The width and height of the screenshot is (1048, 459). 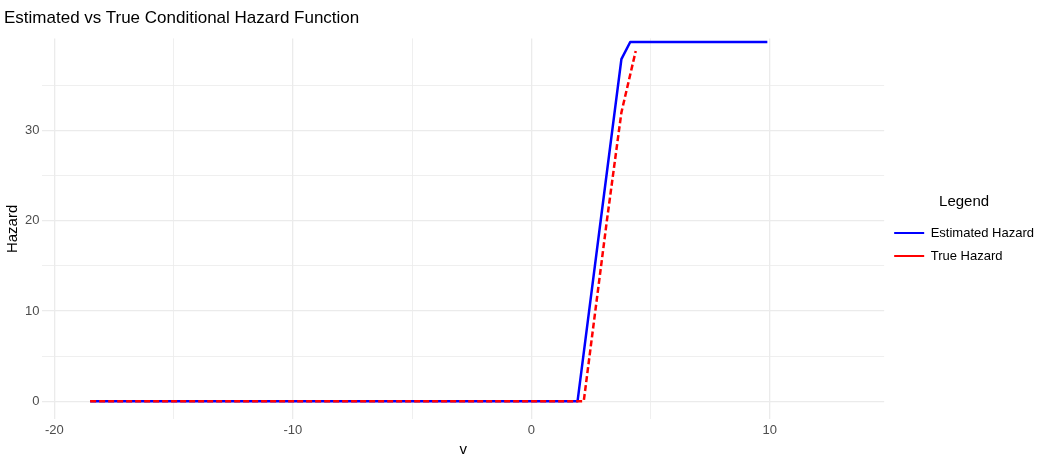 What do you see at coordinates (293, 429) in the screenshot?
I see `x-tick-label: -10` at bounding box center [293, 429].